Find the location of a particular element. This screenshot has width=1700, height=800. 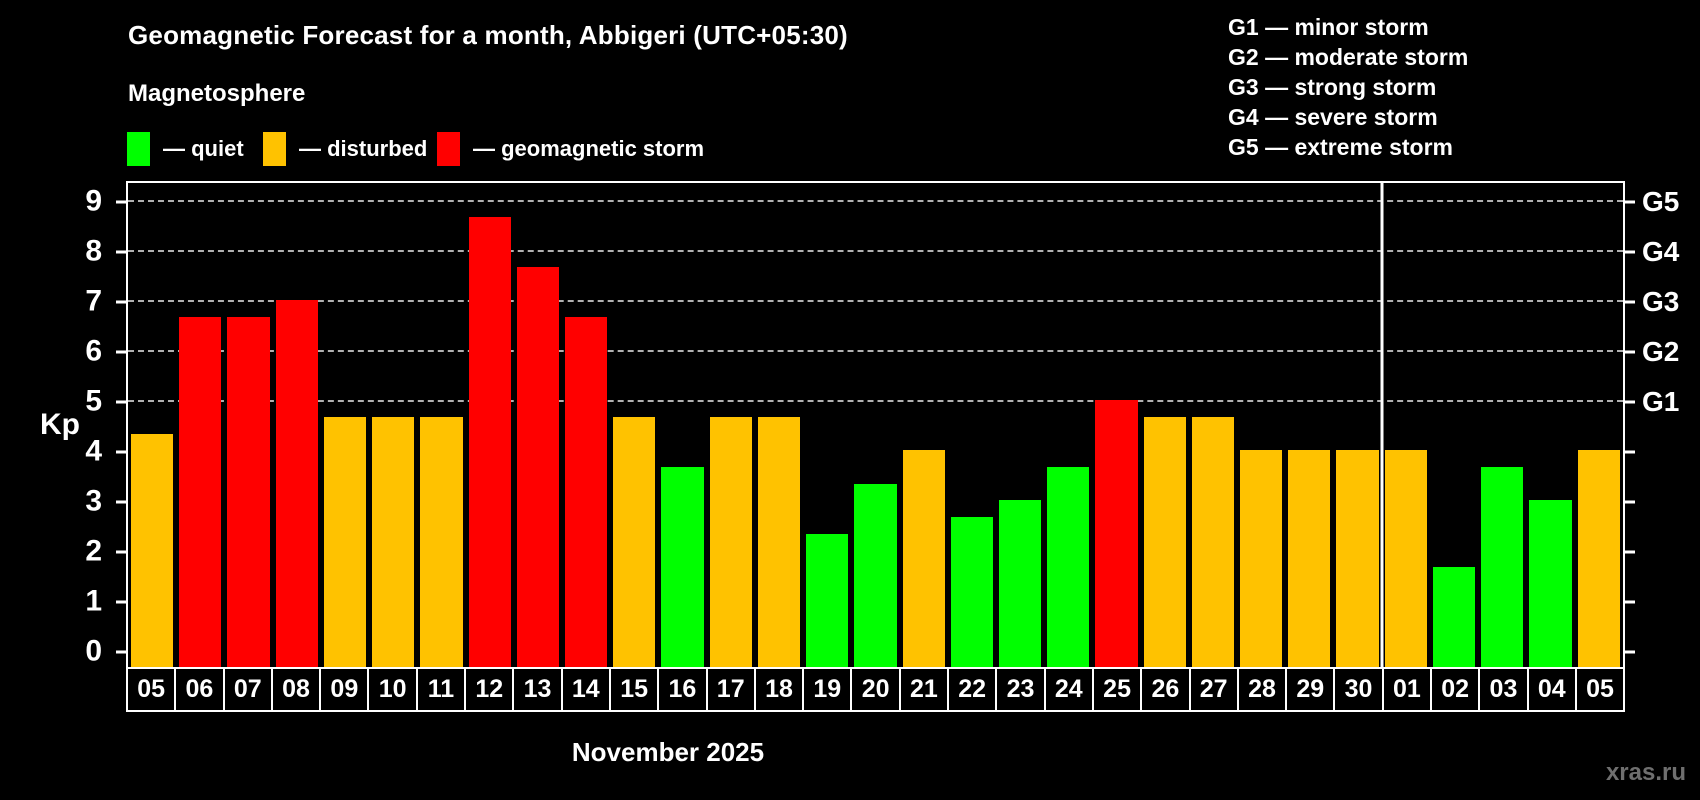

date-cell: 29 is located at coordinates (1310, 689).